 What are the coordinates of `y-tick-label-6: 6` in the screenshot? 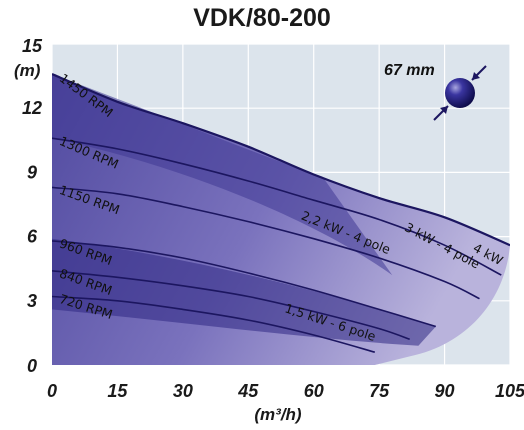 It's located at (32, 237).